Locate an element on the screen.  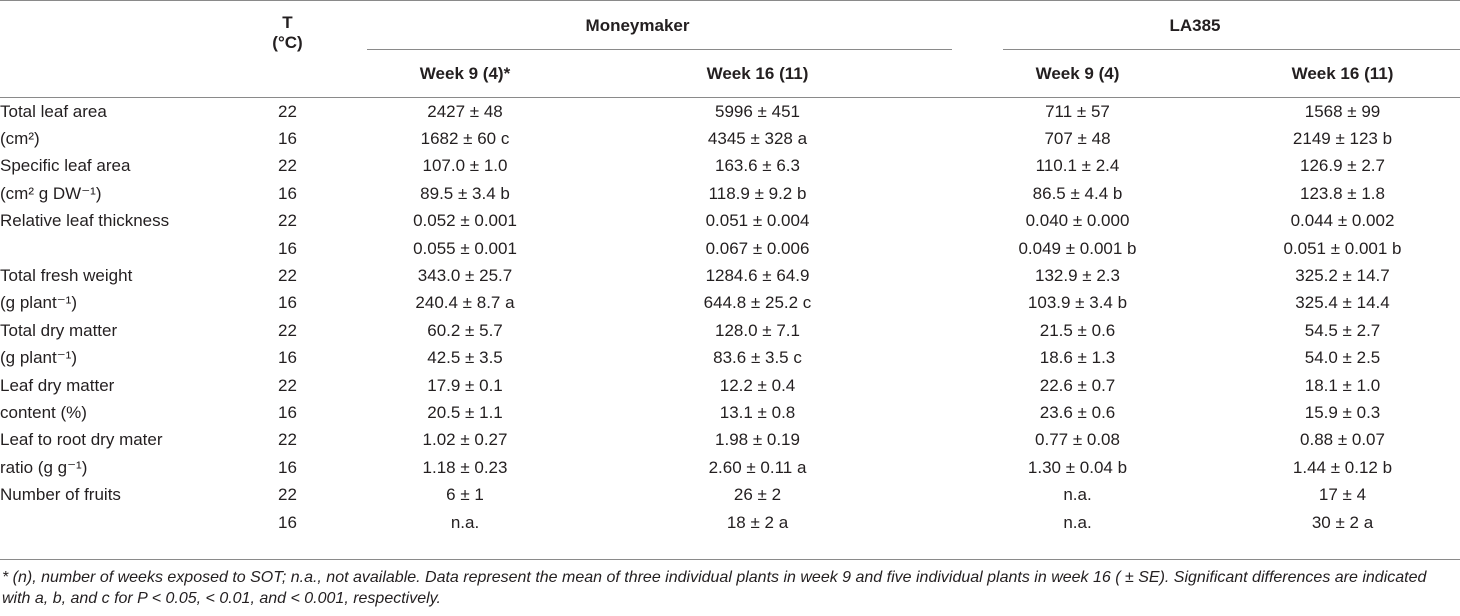
table-row: Number of fruits 22 6 ± 1 26 ± 2 n.a. 17 ± 4 is located at coordinates (730, 494).